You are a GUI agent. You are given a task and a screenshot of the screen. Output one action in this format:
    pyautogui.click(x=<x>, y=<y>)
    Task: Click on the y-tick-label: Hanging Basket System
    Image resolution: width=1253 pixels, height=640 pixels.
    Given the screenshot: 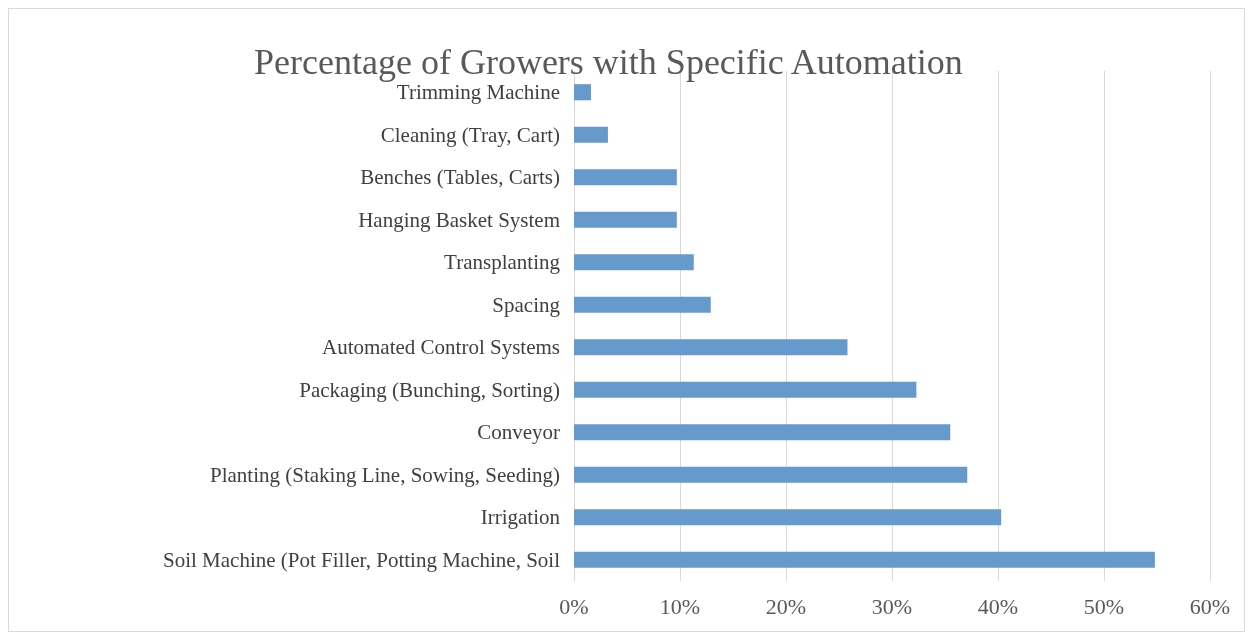 What is the action you would take?
    pyautogui.click(x=459, y=219)
    